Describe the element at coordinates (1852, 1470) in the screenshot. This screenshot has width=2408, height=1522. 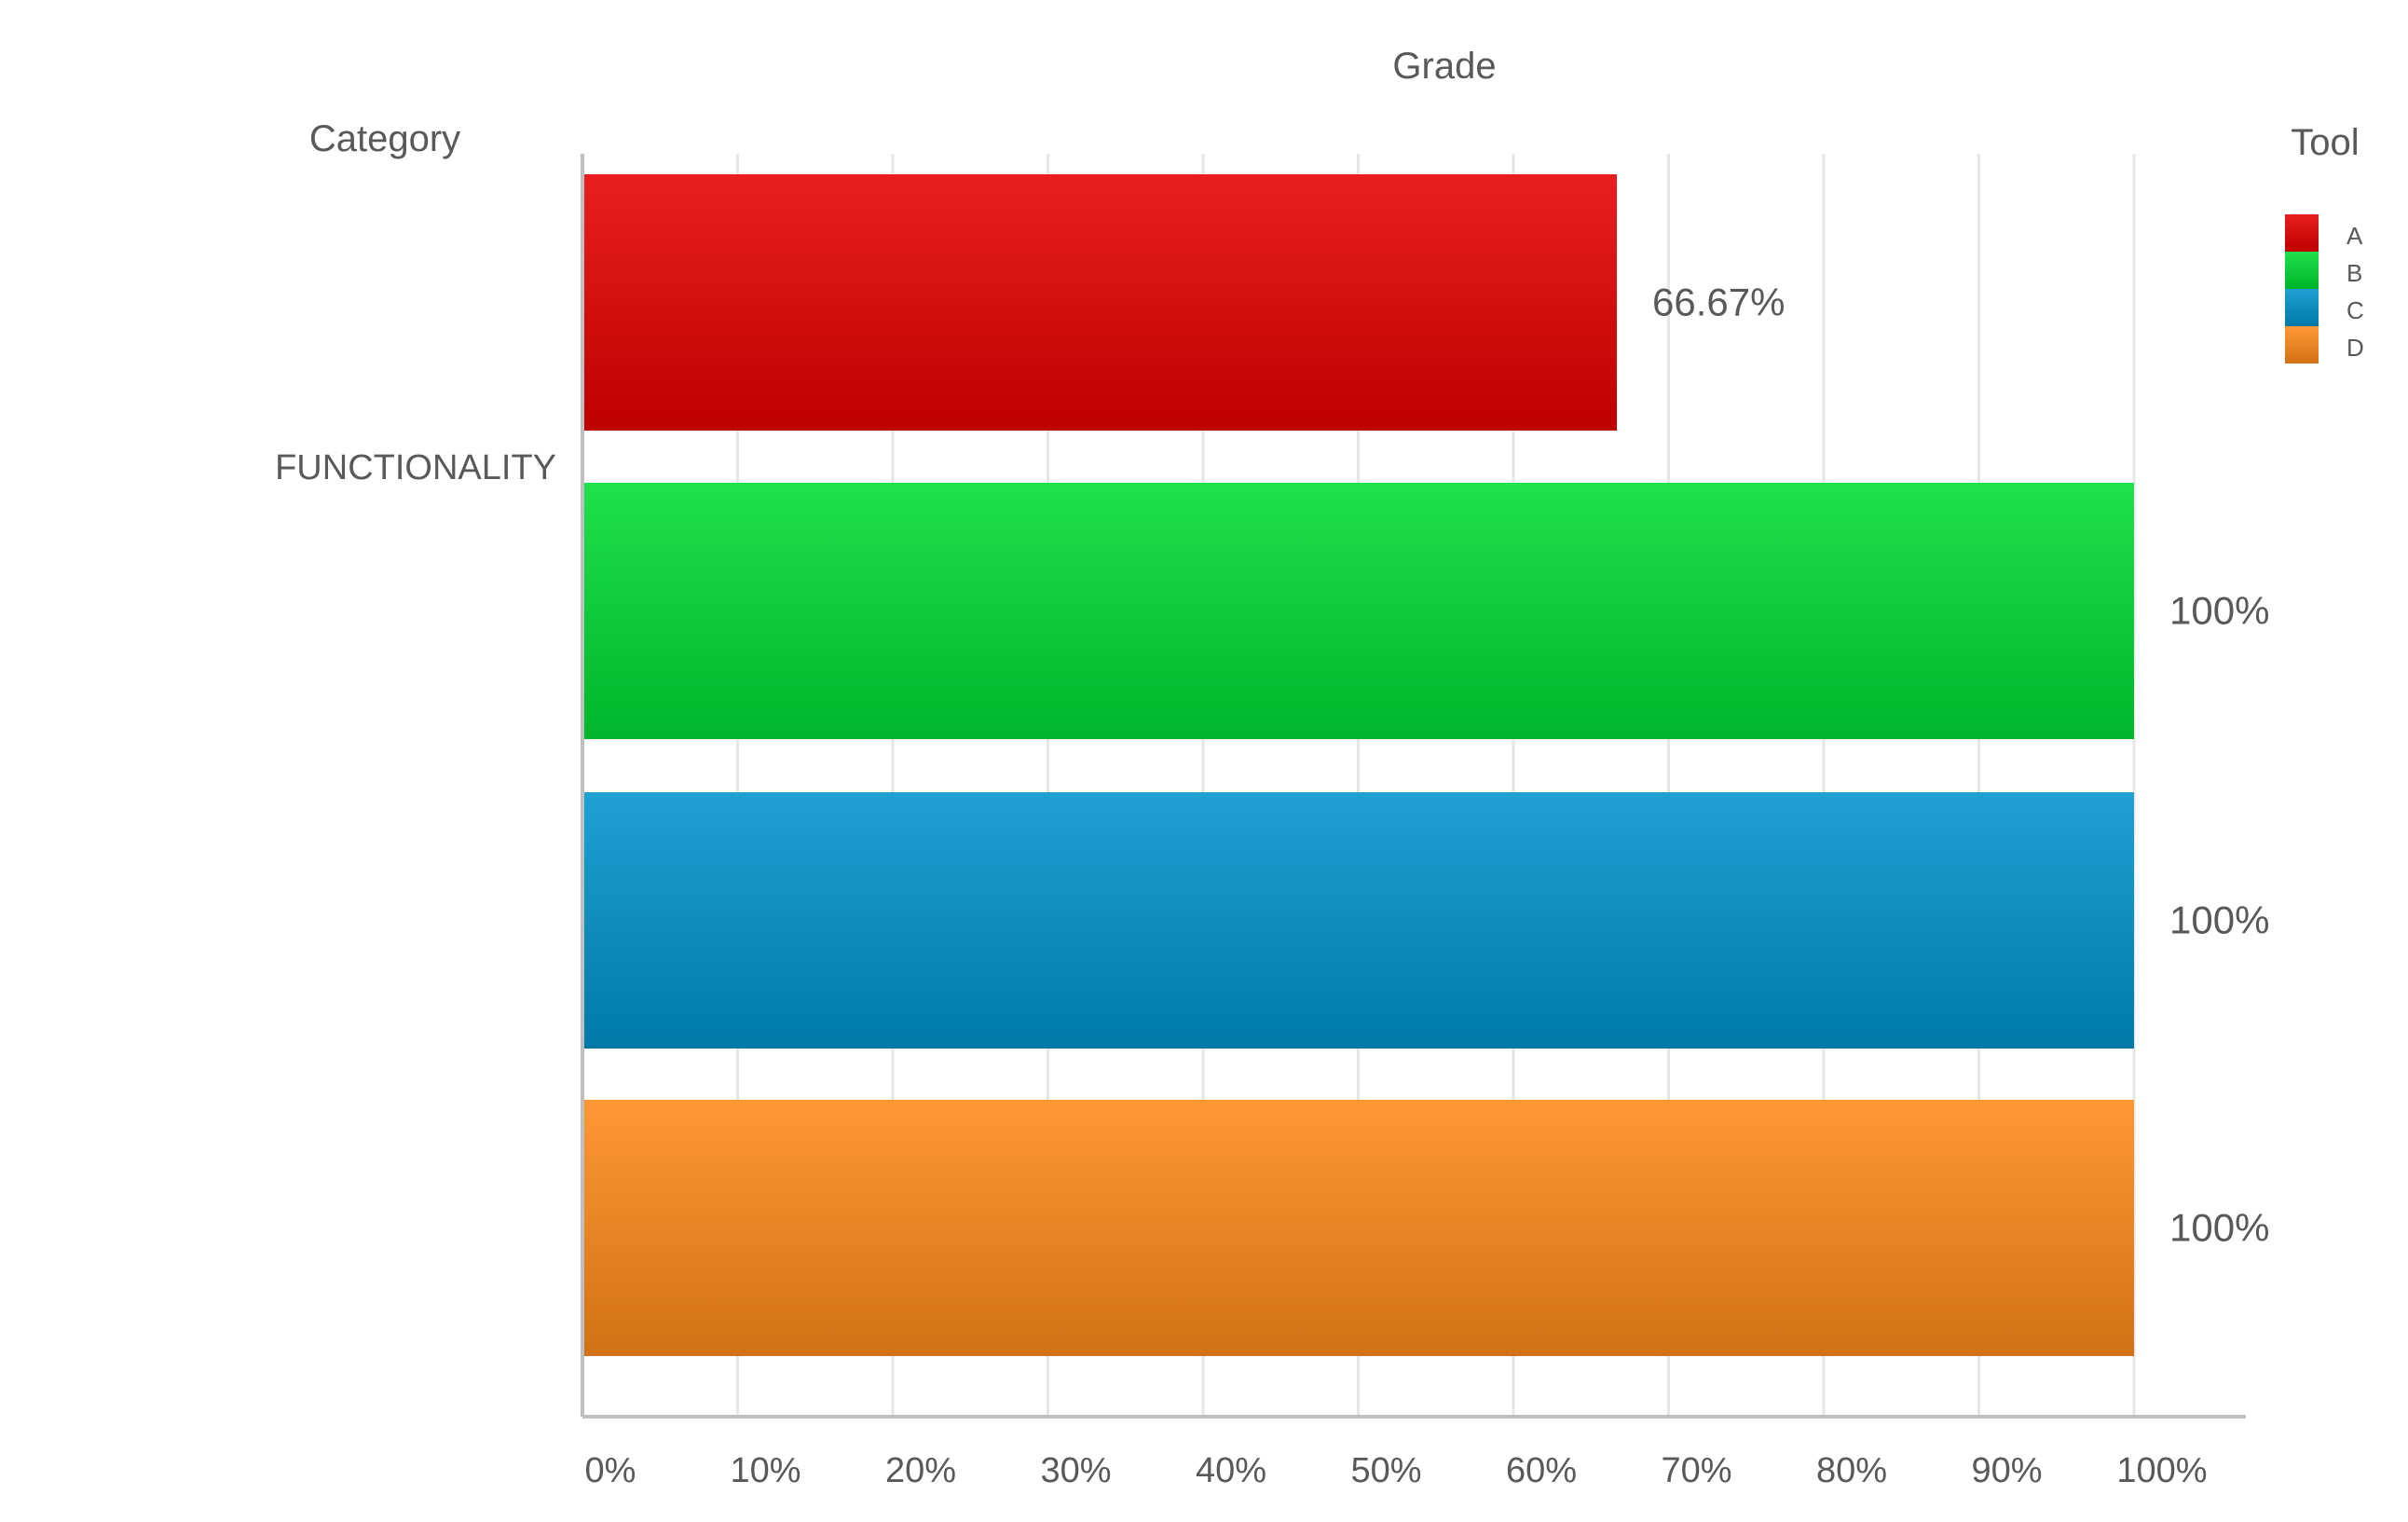
I see `x-tick-label: 80%` at that location.